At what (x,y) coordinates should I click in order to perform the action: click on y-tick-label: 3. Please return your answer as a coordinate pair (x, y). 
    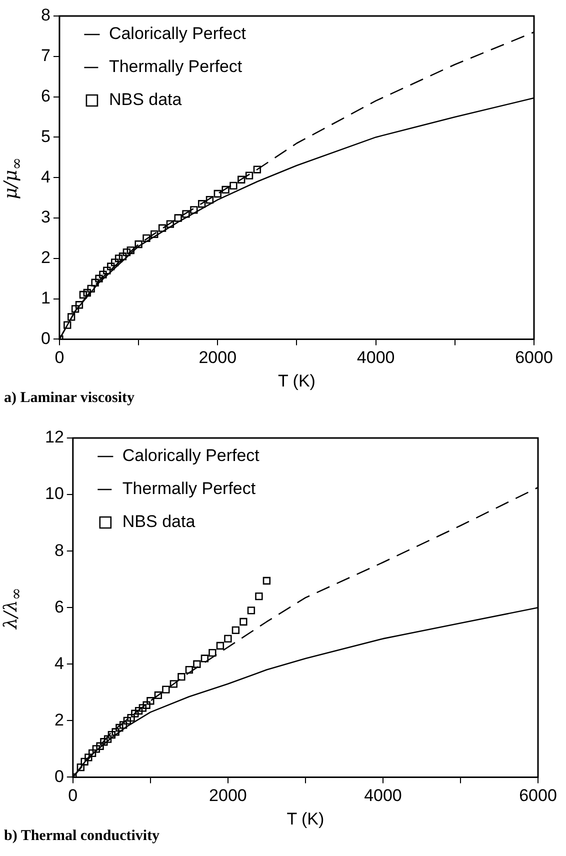
    Looking at the image, I should click on (45, 217).